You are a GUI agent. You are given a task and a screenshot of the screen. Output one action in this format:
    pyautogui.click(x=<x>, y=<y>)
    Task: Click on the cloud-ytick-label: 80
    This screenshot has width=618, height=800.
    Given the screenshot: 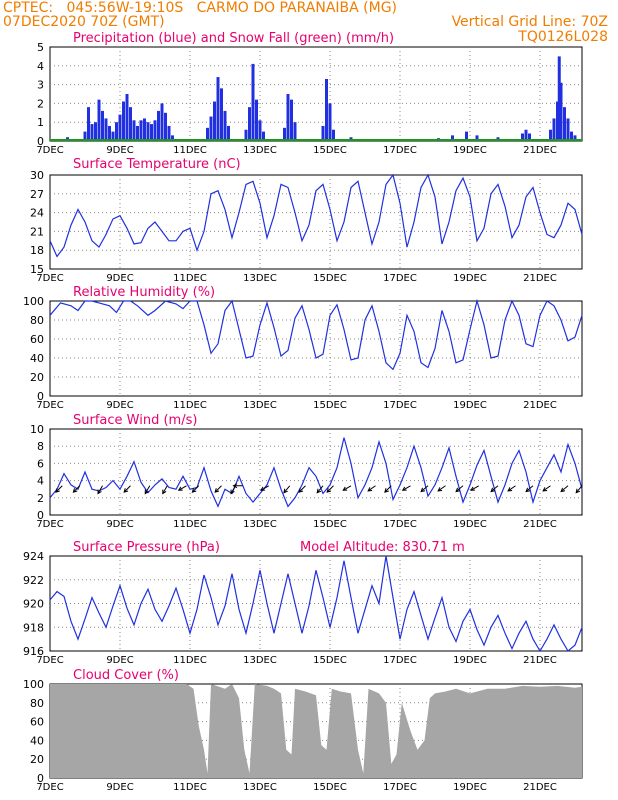 What is the action you would take?
    pyautogui.click(x=37, y=703)
    